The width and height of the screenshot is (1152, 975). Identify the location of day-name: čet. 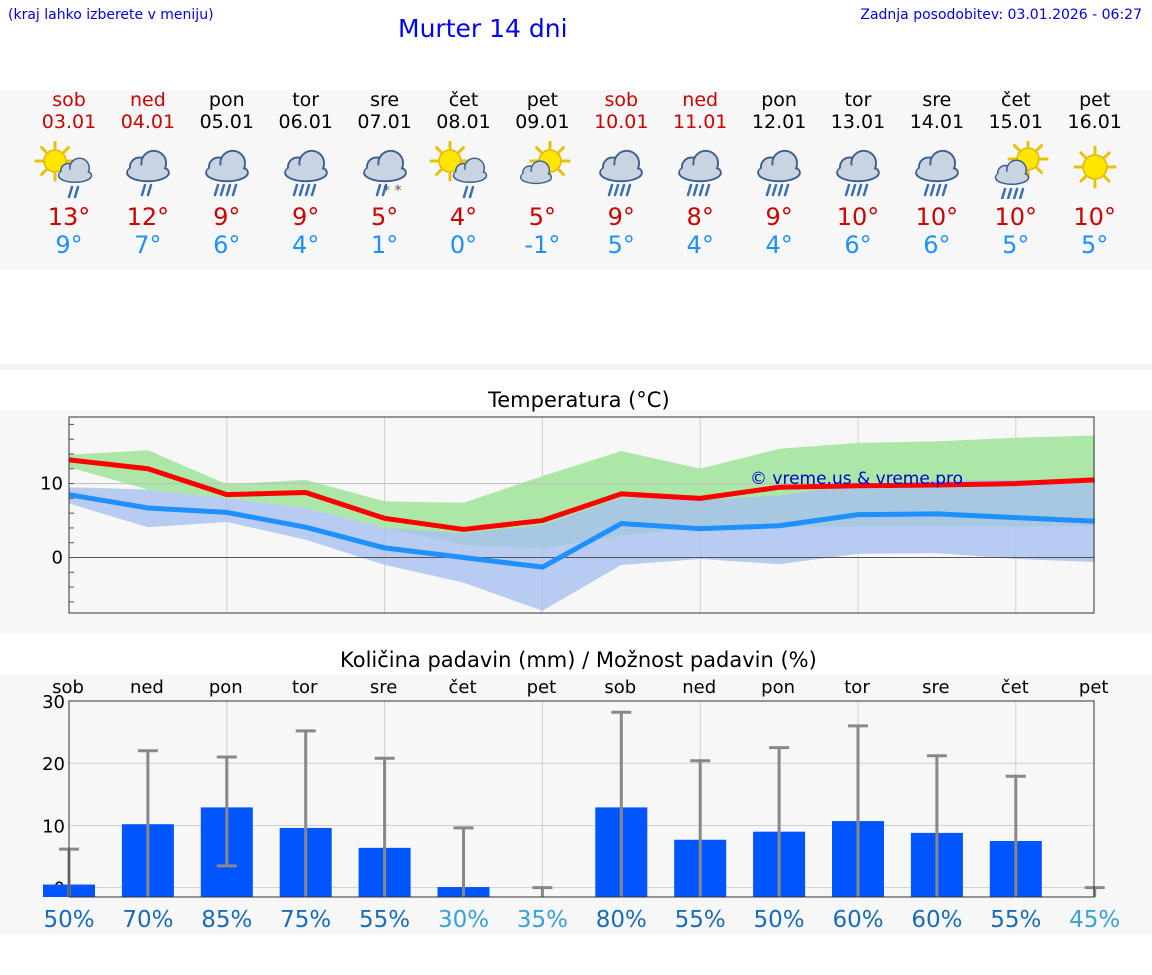
(1016, 100).